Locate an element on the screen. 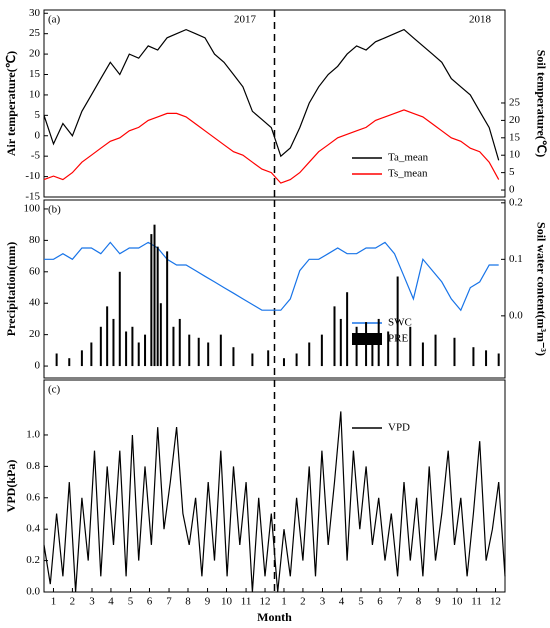 The height and width of the screenshot is (628, 550). legend-label: VPD is located at coordinates (399, 428).